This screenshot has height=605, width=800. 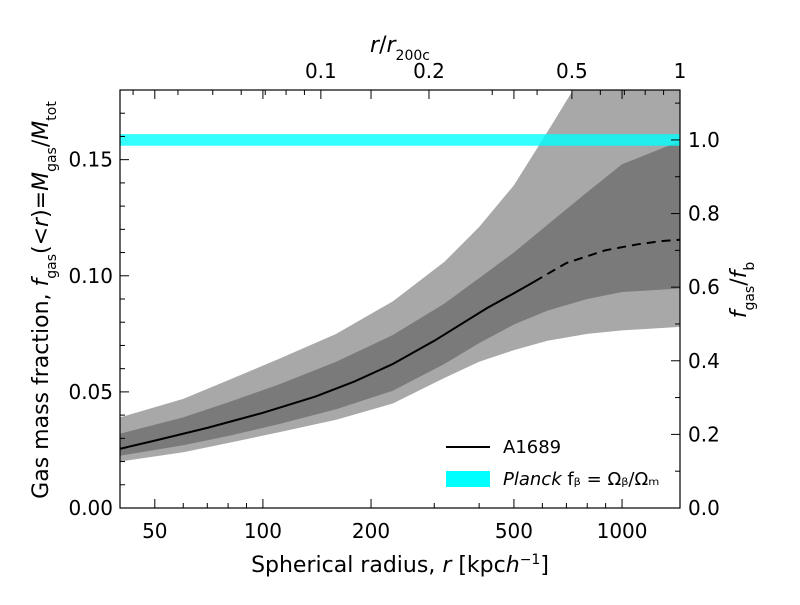 What do you see at coordinates (552, 463) in the screenshot?
I see `legend: A1689 Planck fᵦ = Ωᵦ/Ωₘ` at bounding box center [552, 463].